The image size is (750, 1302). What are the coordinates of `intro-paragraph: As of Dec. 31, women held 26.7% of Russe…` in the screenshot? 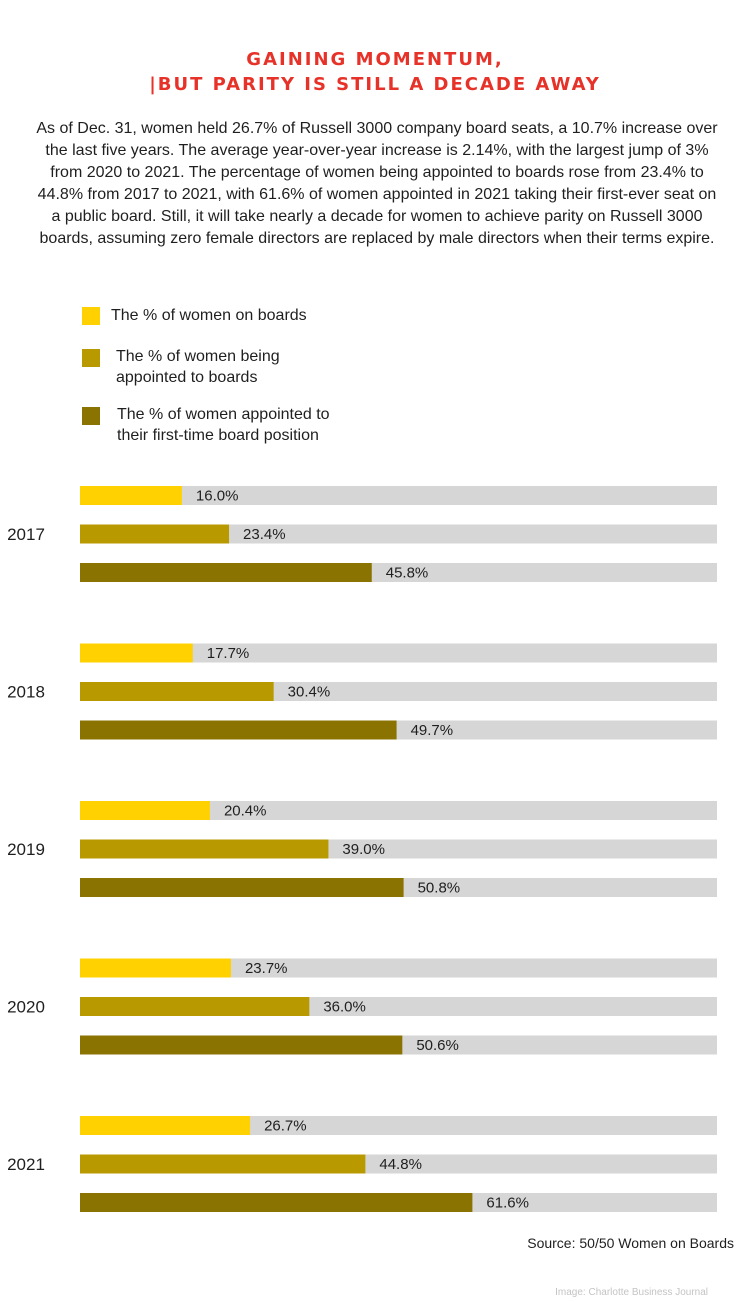 It's located at (377, 183).